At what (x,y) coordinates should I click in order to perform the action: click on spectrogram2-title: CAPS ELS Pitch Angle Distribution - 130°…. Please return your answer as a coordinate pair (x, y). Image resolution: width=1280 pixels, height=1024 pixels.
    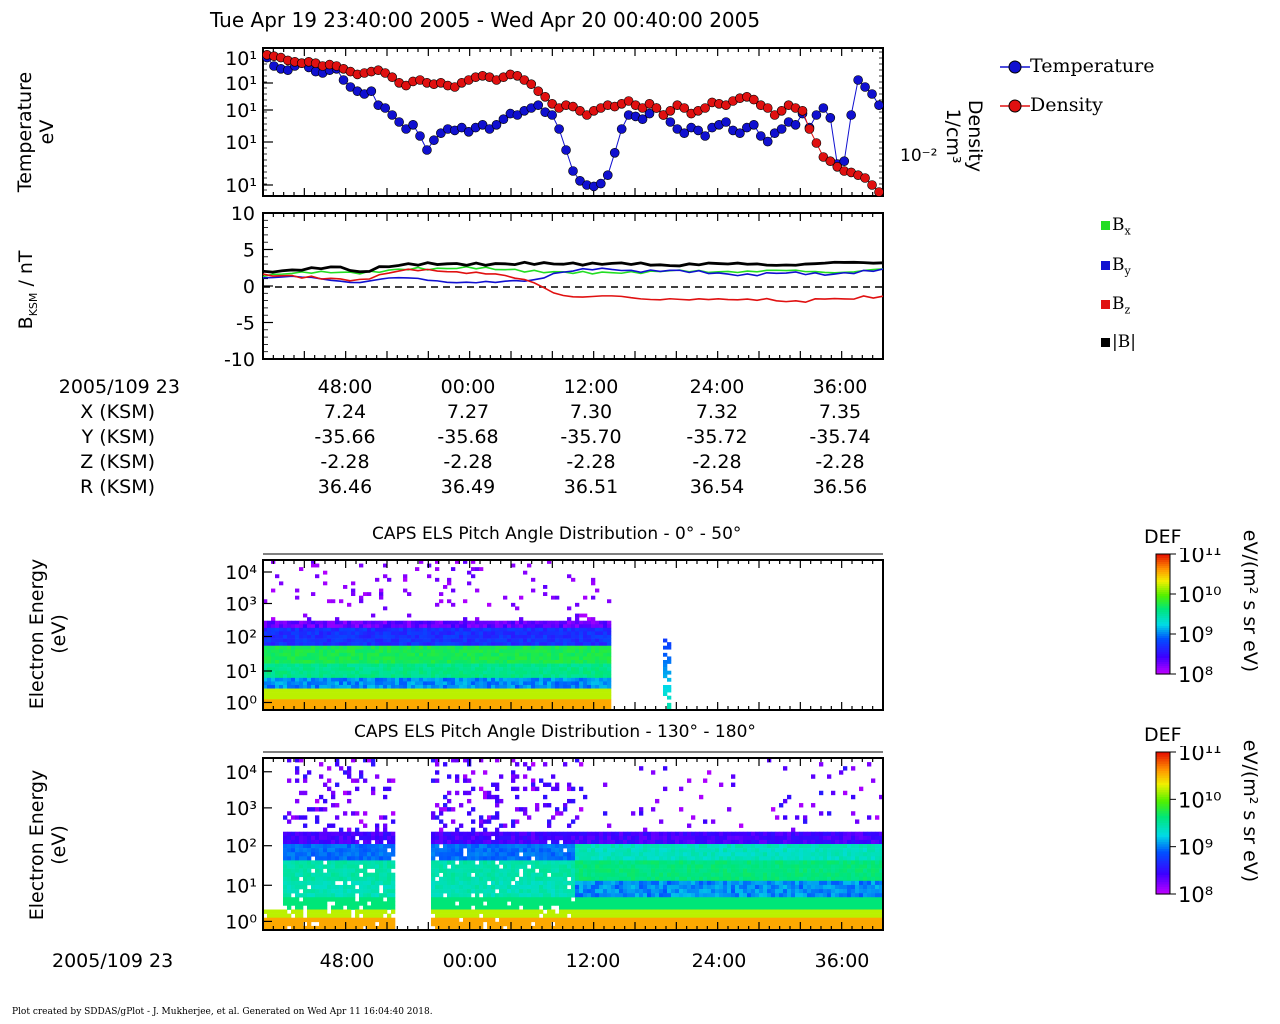
    Looking at the image, I should click on (555, 732).